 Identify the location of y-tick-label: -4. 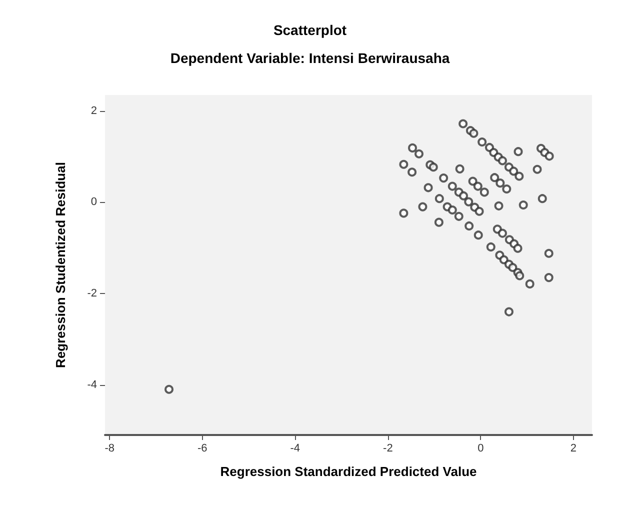
(92, 384).